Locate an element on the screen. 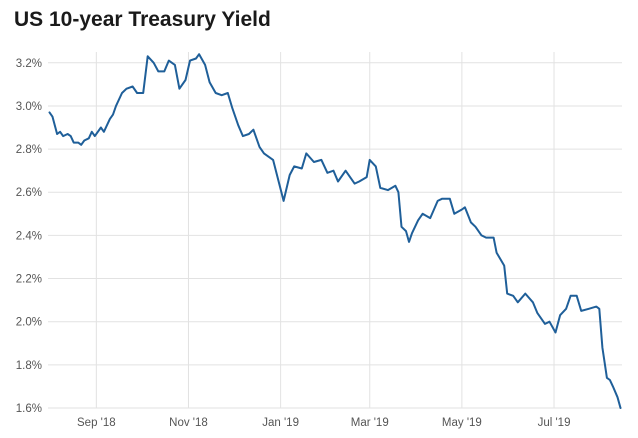 The image size is (638, 438). y-tick-label: 3.2% is located at coordinates (29, 64).